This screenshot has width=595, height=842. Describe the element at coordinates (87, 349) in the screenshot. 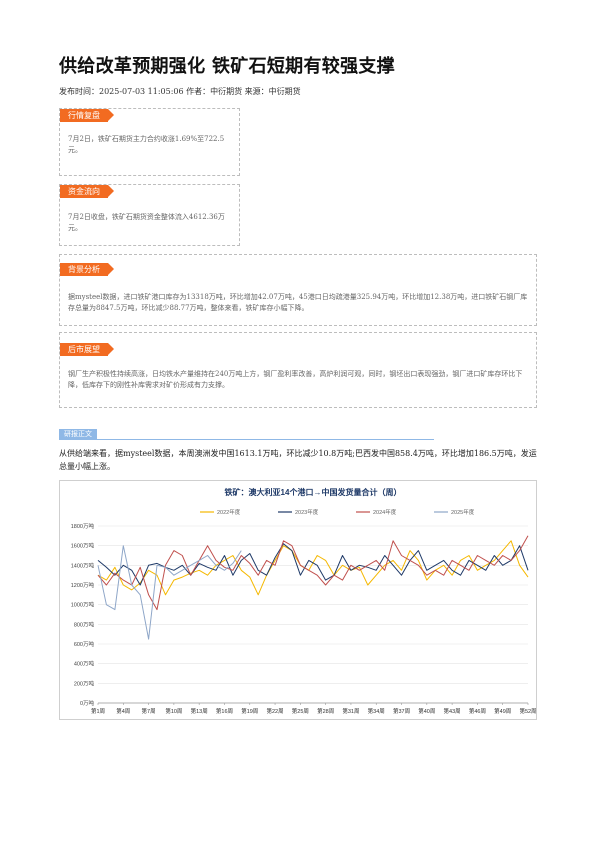

I see `tag-outlook: 后市展望` at that location.